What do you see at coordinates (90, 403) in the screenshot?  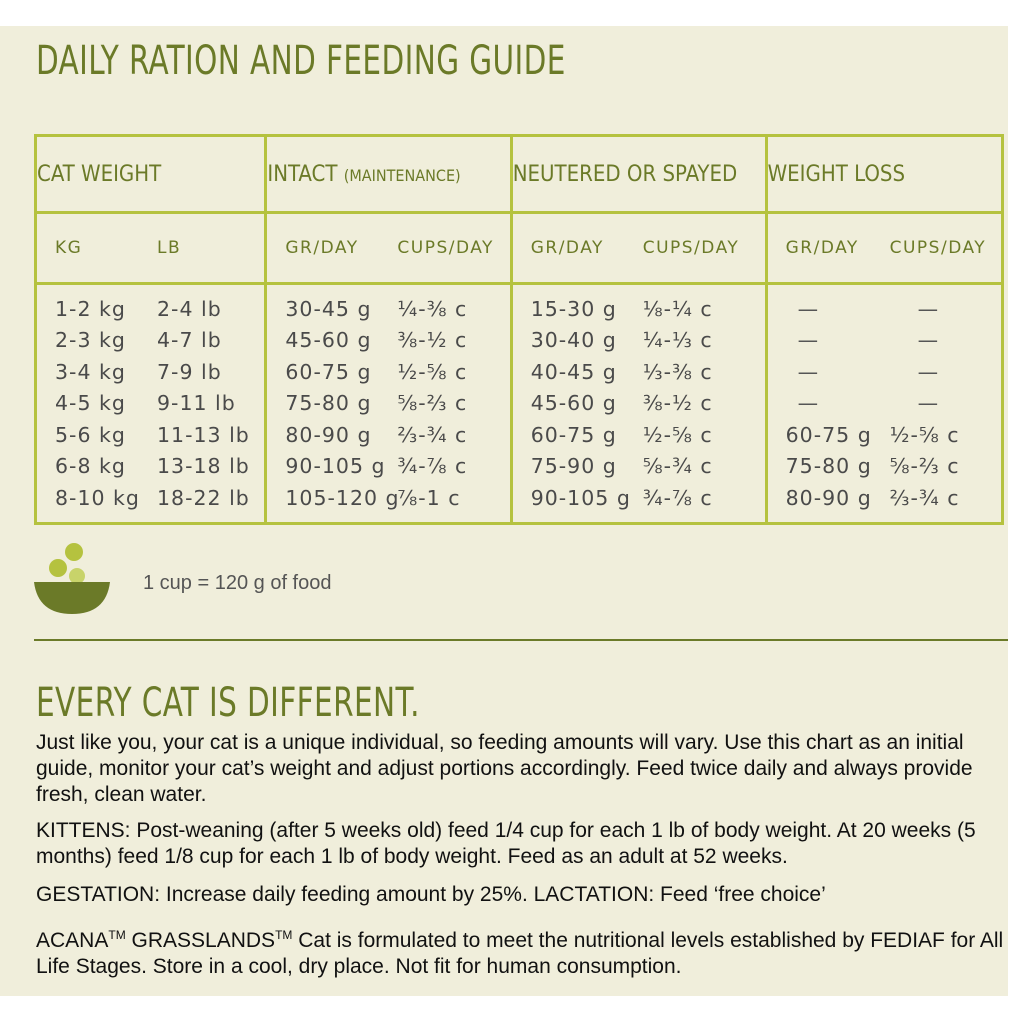 I see `weight-cell-a: 4-5 kg` at bounding box center [90, 403].